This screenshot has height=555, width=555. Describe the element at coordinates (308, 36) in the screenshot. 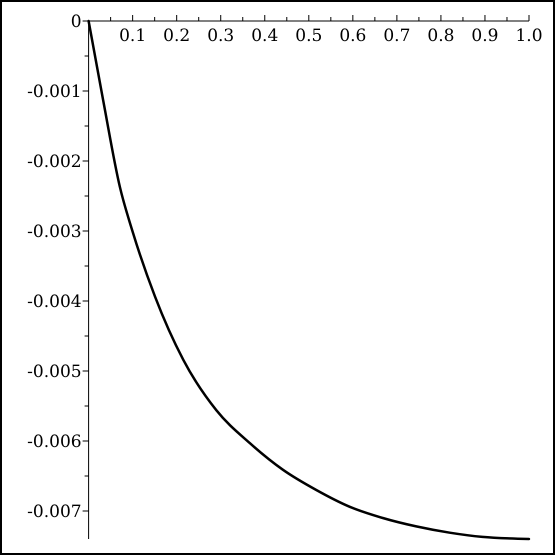

I see `x-tick-label: 0.5` at that location.